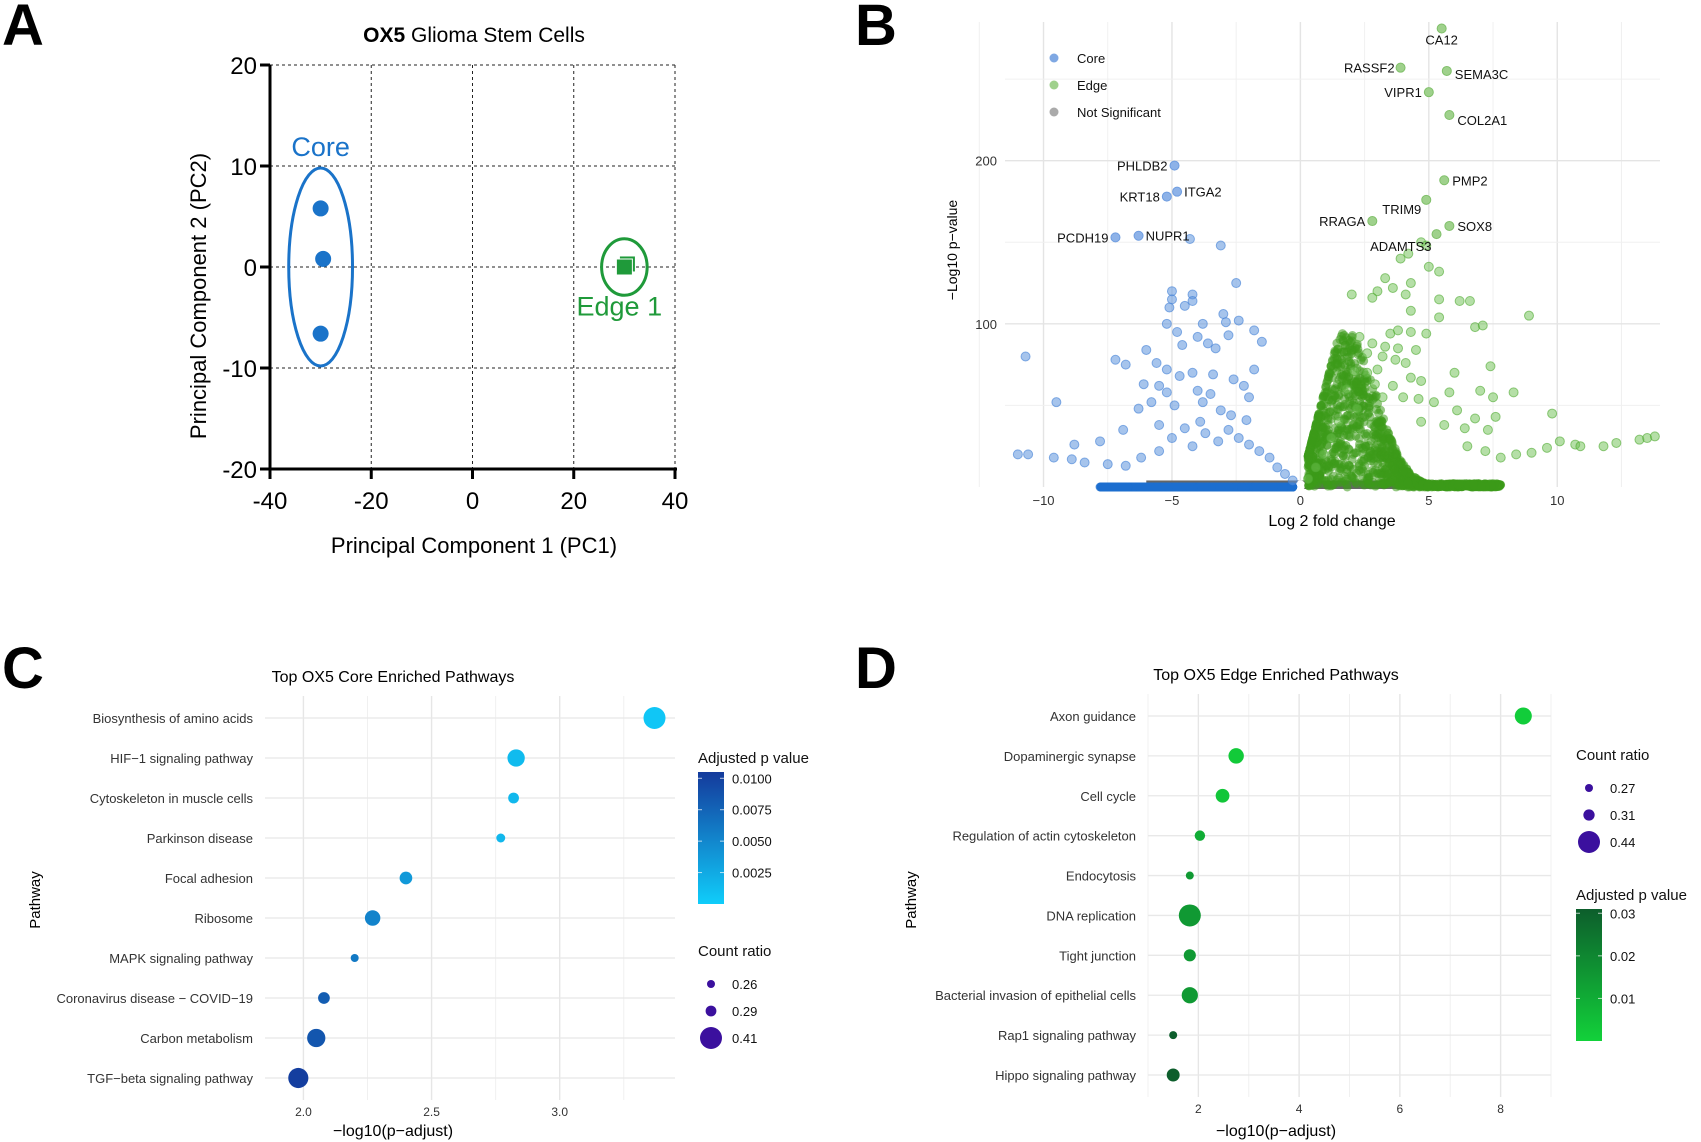 The width and height of the screenshot is (1701, 1142). I want to click on size-legend-label: 0.26, so click(744, 984).